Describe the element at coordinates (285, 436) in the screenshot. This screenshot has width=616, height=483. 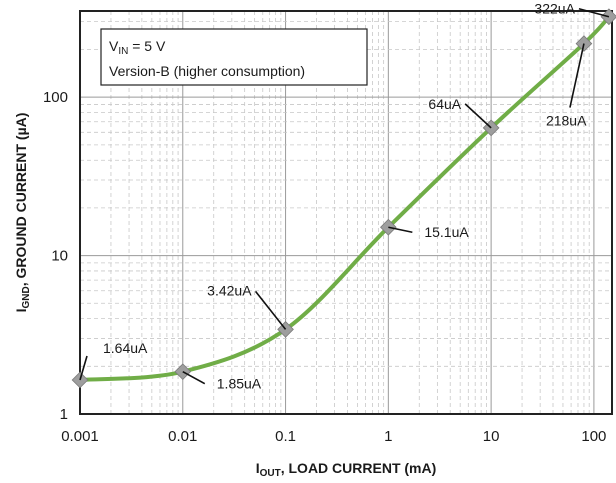
I see `x-tick-label: 0.1` at that location.